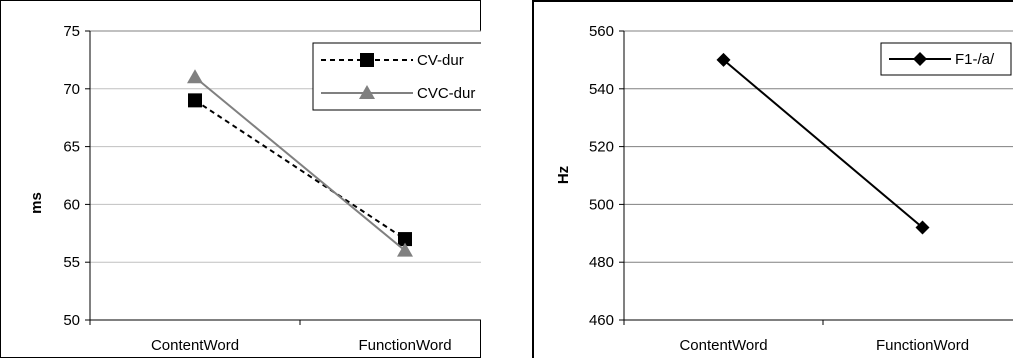 The image size is (1013, 358). I want to click on y-tick-label: 460, so click(601, 320).